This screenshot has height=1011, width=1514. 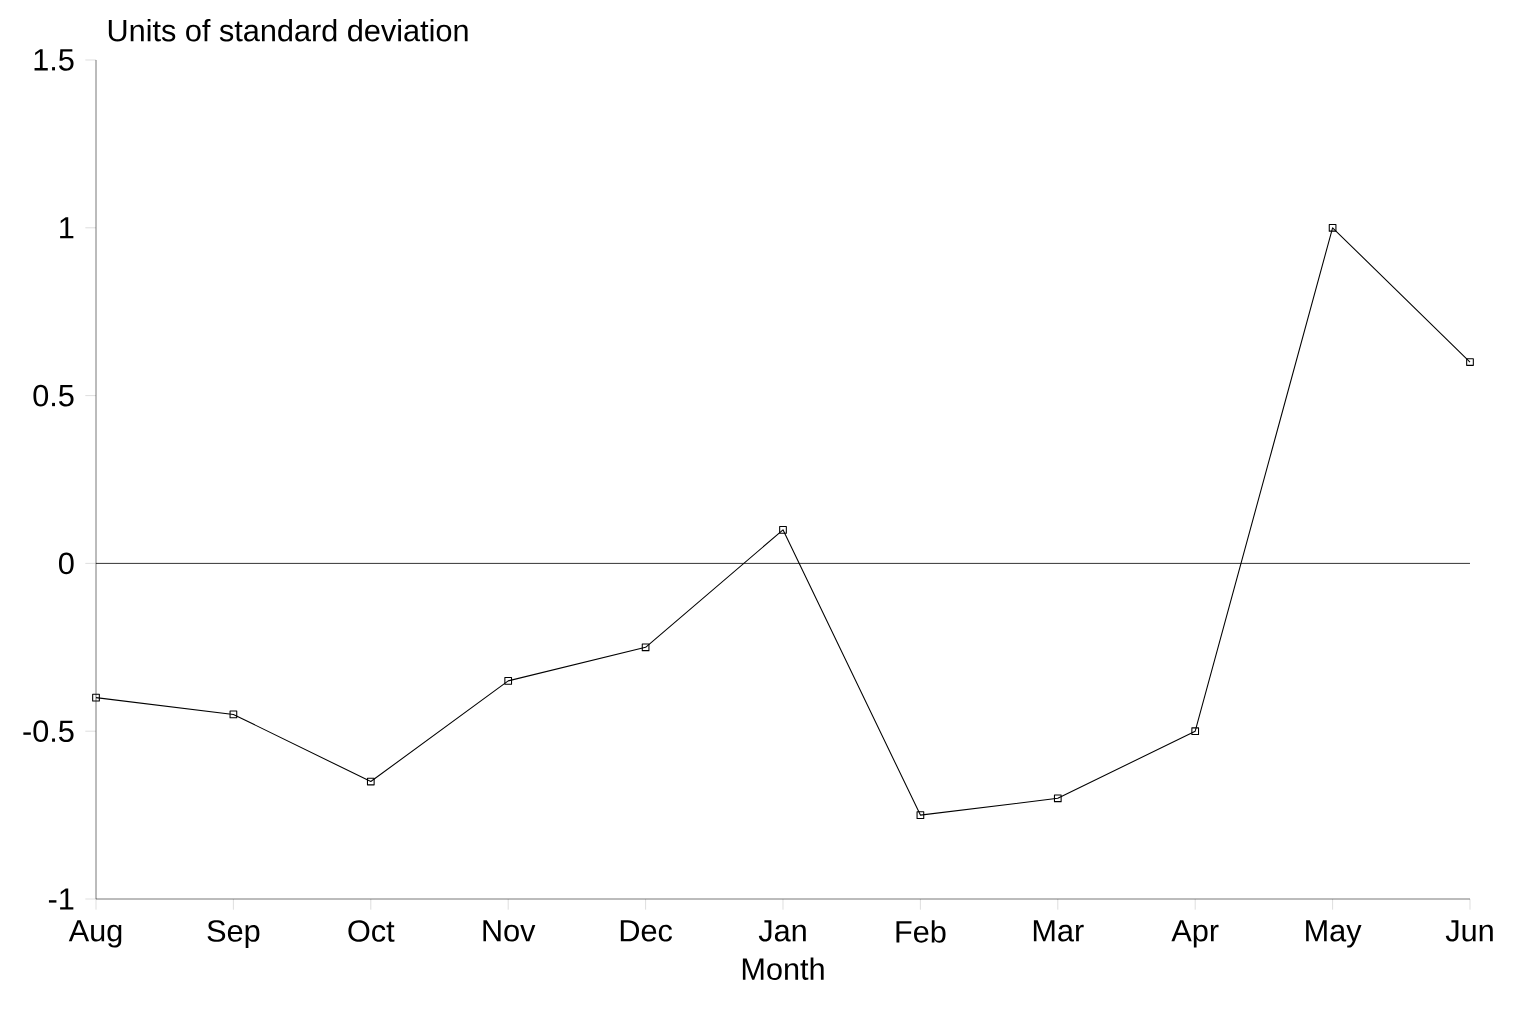 I want to click on x-tick-label: Sep, so click(x=233, y=934).